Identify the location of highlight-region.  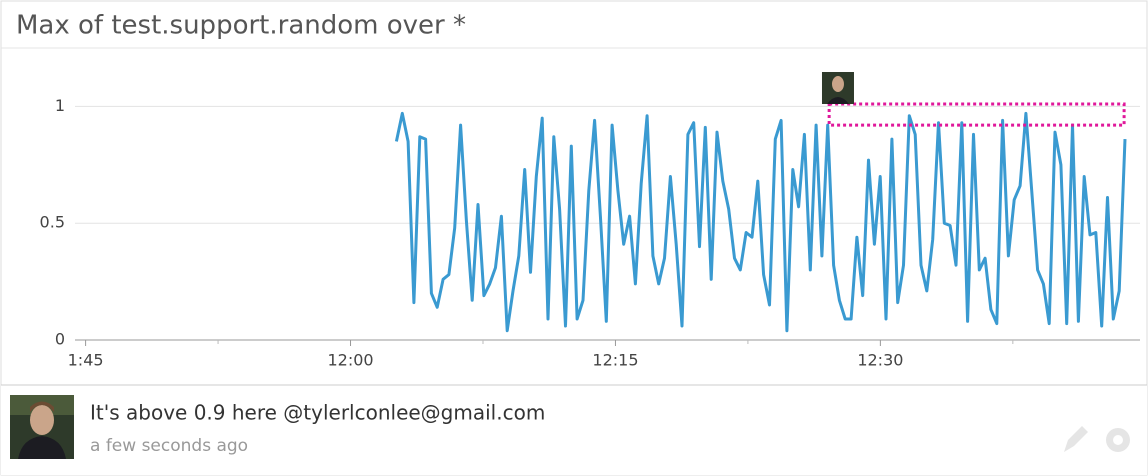
(976, 114).